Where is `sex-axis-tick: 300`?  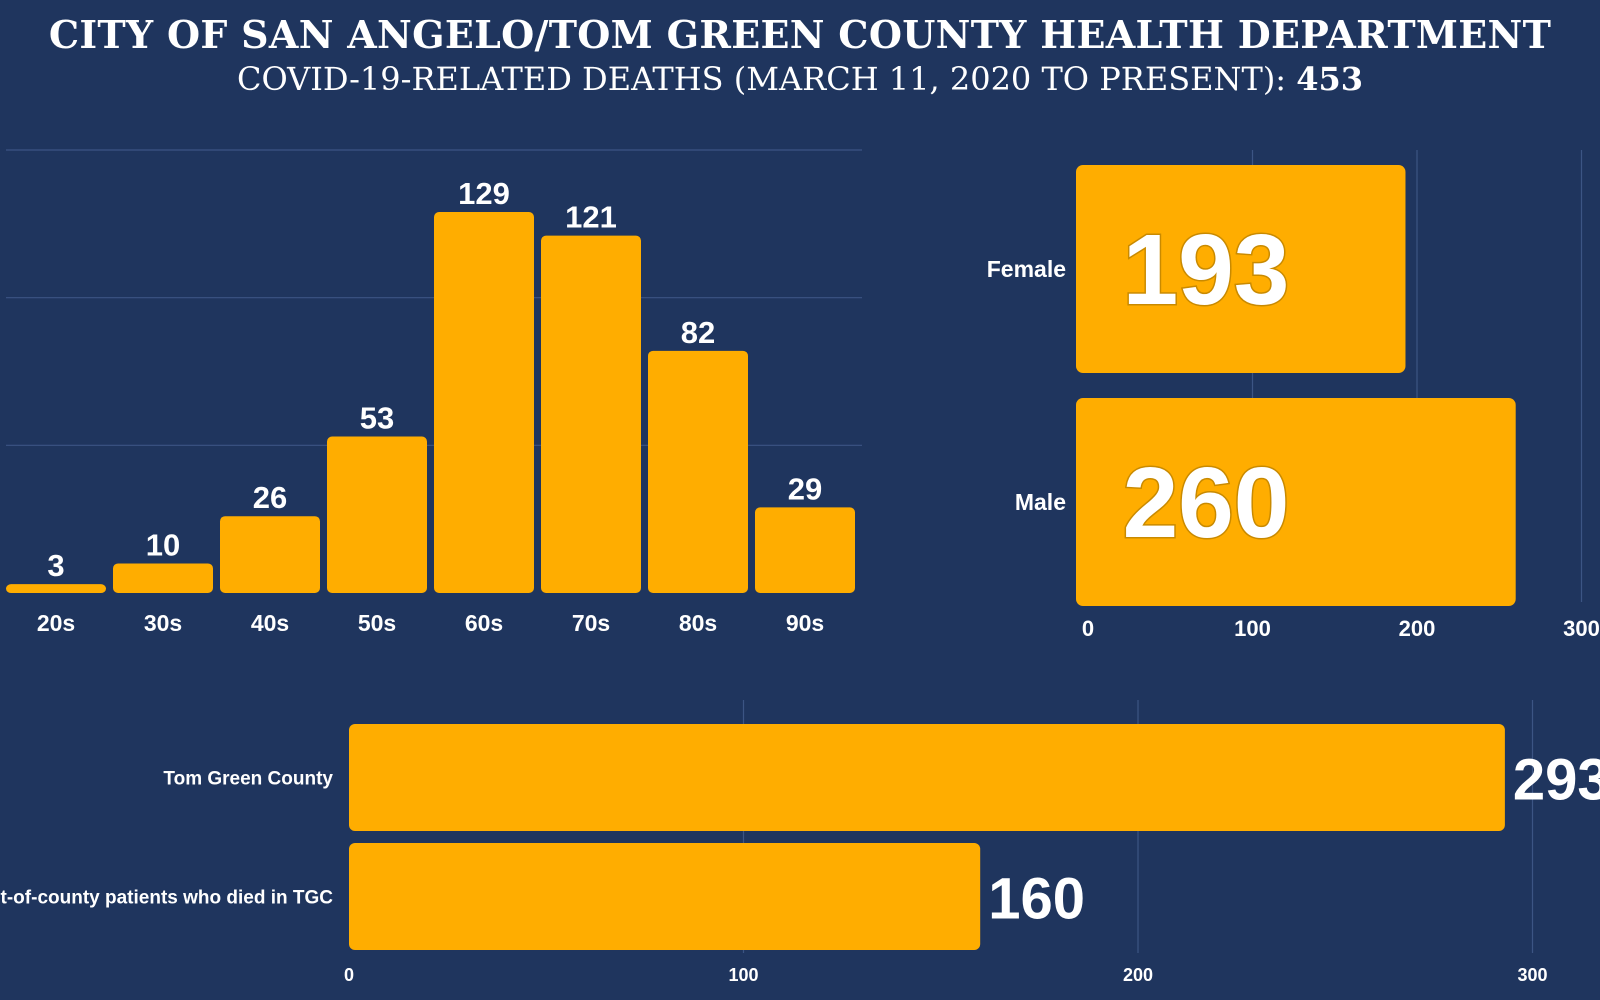
sex-axis-tick: 300 is located at coordinates (1581, 628).